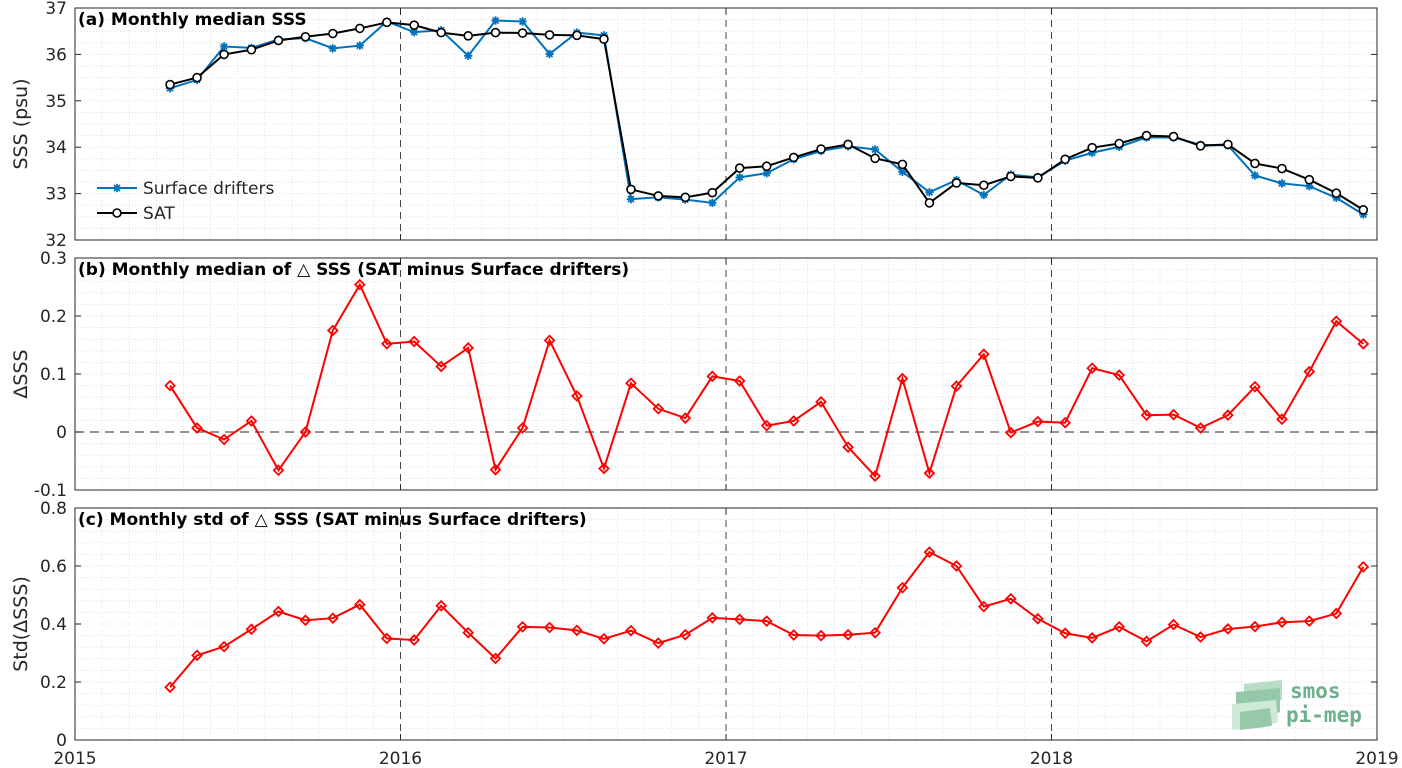 This screenshot has height=768, width=1402. What do you see at coordinates (185, 201) in the screenshot?
I see `legend: Surface drifters SAT` at bounding box center [185, 201].